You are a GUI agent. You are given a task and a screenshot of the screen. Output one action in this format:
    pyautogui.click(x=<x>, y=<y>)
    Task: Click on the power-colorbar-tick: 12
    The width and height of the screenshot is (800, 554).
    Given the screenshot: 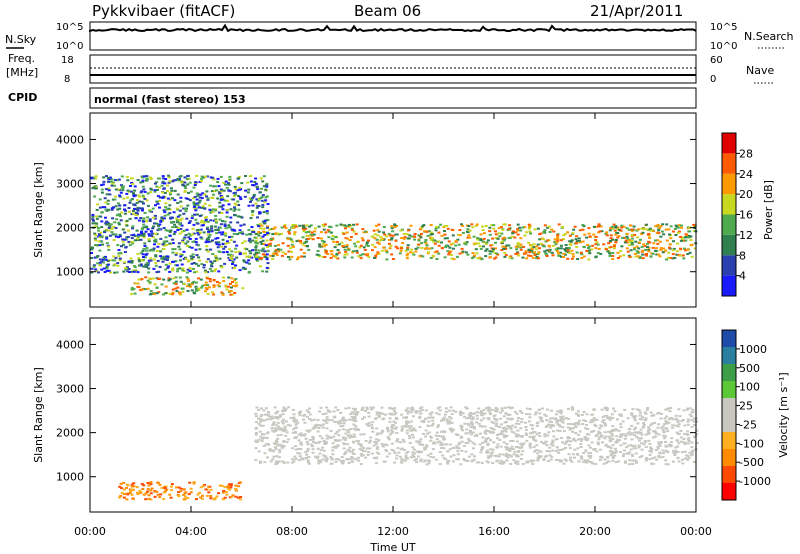 What is the action you would take?
    pyautogui.click(x=746, y=235)
    